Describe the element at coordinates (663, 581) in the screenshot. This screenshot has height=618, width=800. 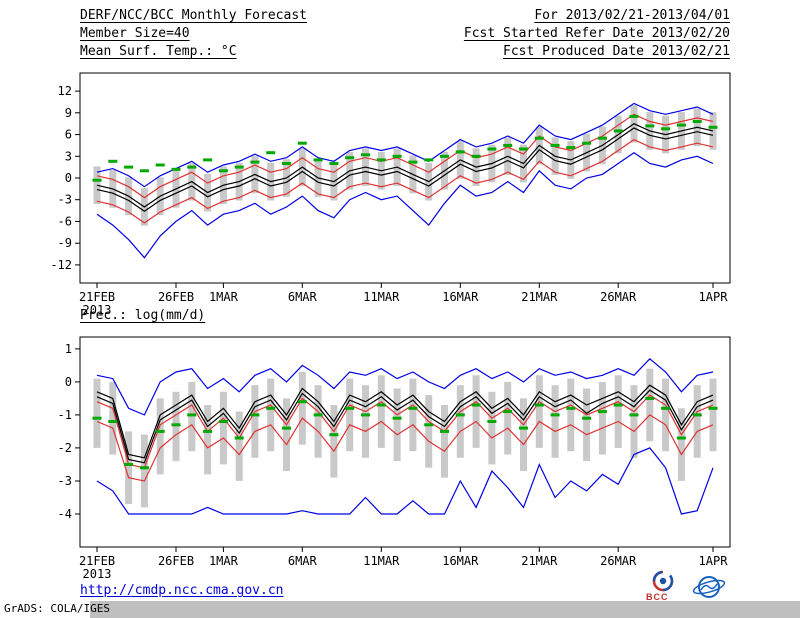
I see `bcc-logo-icon` at that location.